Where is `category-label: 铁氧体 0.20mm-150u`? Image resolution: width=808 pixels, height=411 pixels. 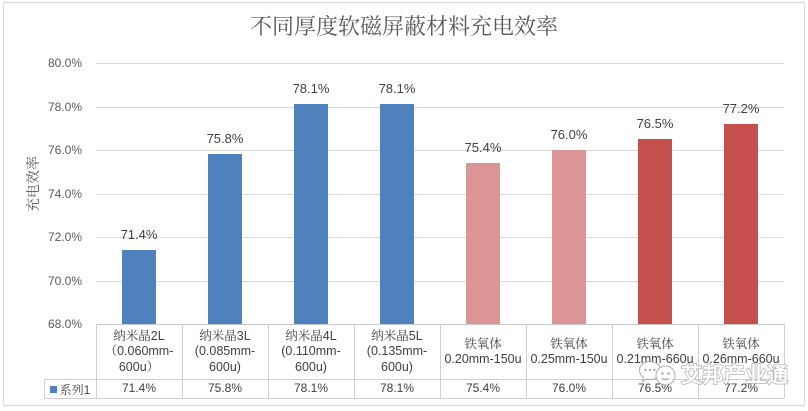 category-label: 铁氧体 0.20mm-150u is located at coordinates (483, 351).